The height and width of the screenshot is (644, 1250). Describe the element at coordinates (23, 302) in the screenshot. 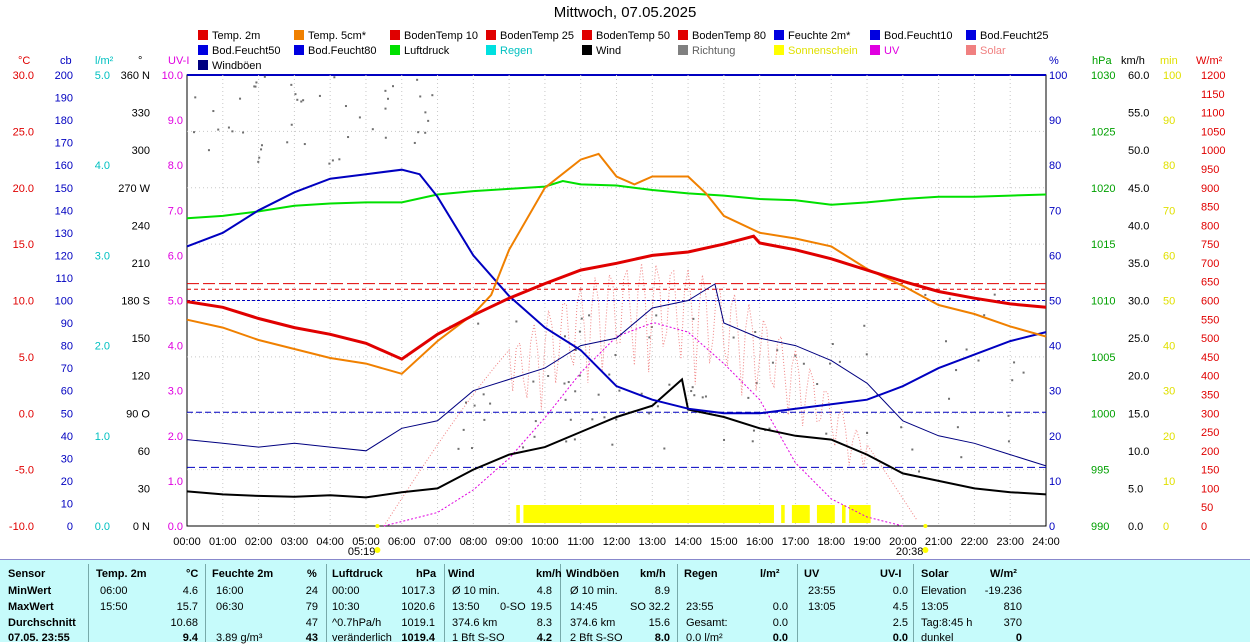

I see `axis-tick-left: 10.0` at that location.